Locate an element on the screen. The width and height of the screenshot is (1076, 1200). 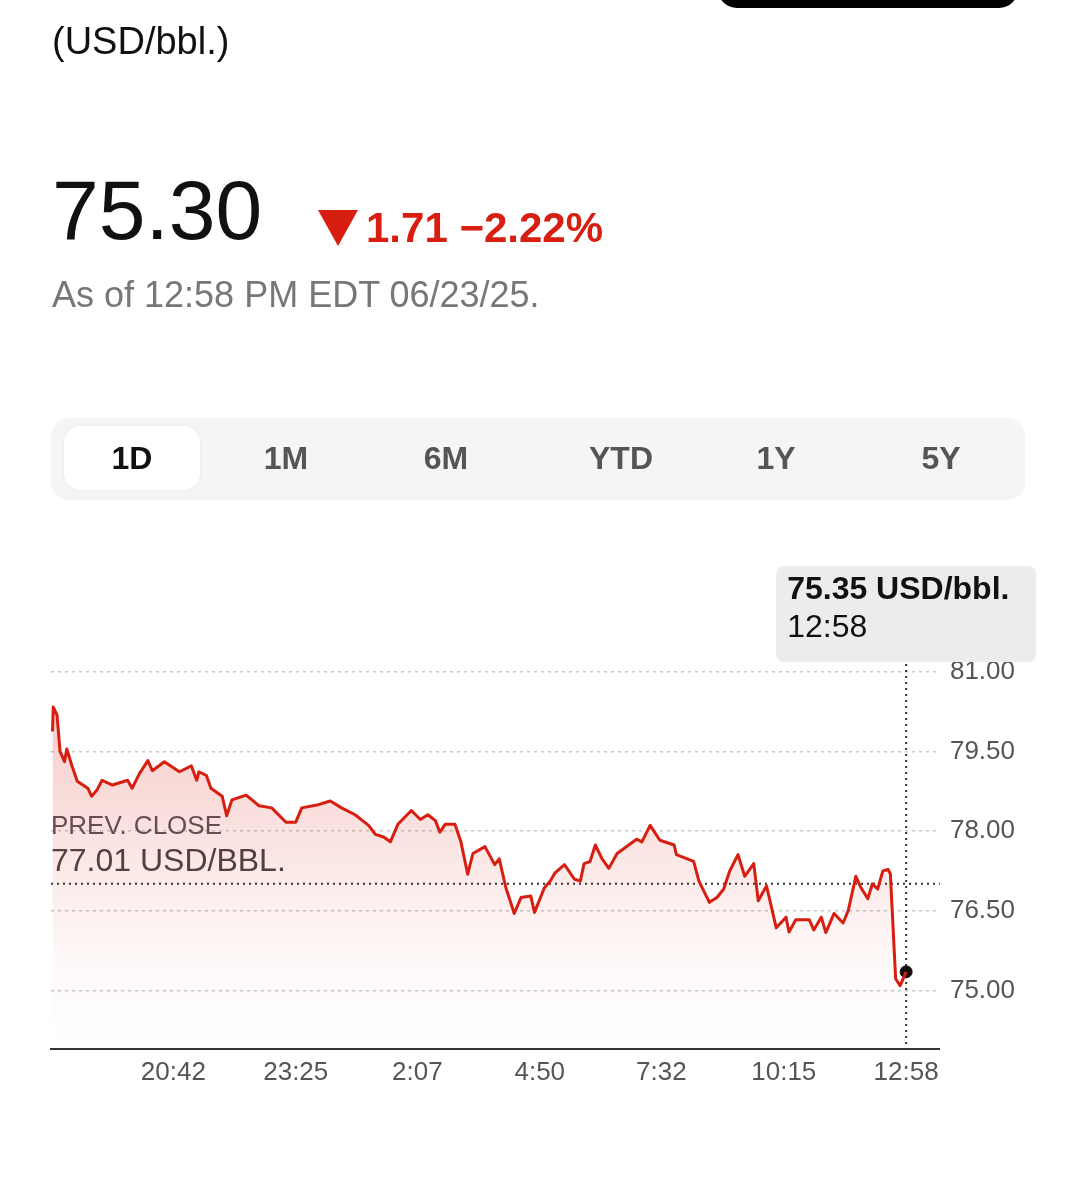
text: 75.30 is located at coordinates (157, 210).